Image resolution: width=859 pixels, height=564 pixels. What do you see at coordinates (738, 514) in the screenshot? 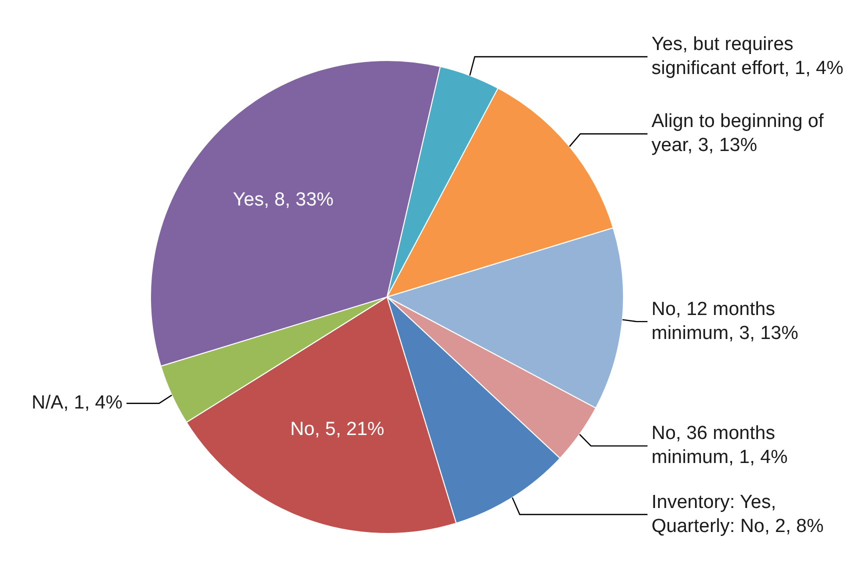
I see `slice-label: Inventory: Yes, Quarterly: No, 2, 8%` at bounding box center [738, 514].